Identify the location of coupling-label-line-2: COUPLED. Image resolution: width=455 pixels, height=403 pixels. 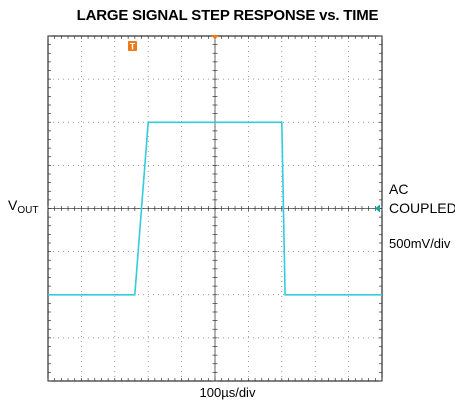
(422, 208).